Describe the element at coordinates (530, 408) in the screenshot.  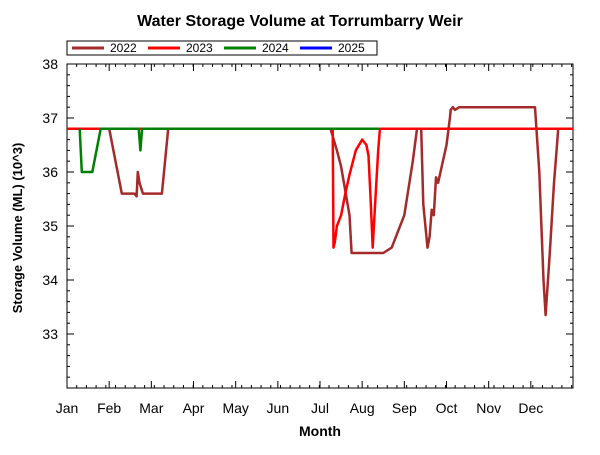
I see `x-tick-label: Dec` at that location.